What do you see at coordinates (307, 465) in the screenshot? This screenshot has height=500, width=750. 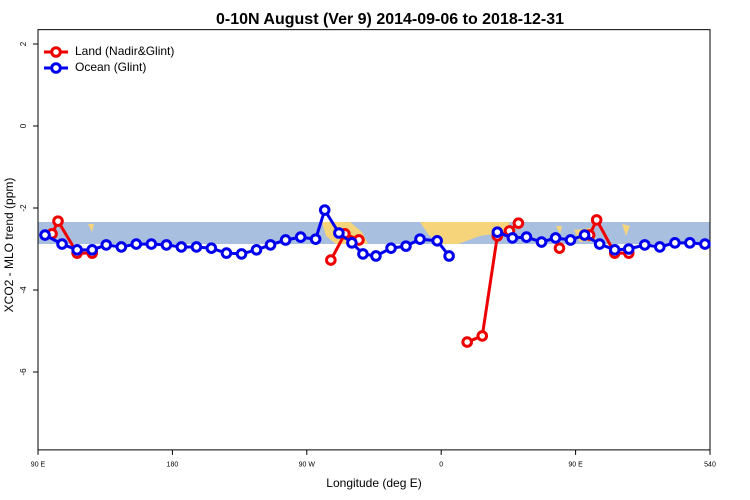 I see `x-tick-label: 90 W` at bounding box center [307, 465].